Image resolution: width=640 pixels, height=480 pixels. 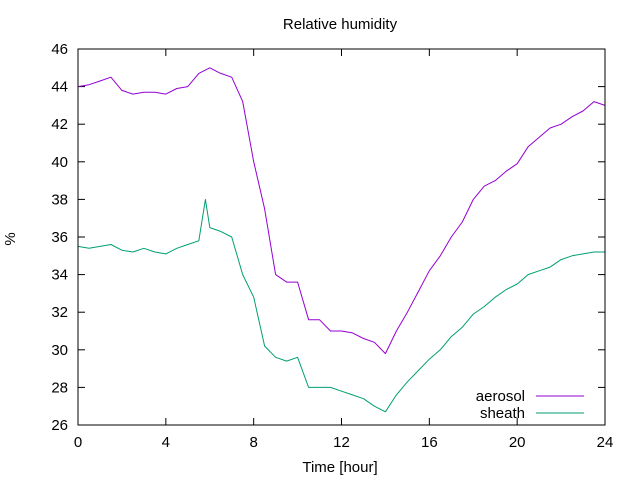 What do you see at coordinates (340, 24) in the screenshot?
I see `chart-title: Relative humidity` at bounding box center [340, 24].